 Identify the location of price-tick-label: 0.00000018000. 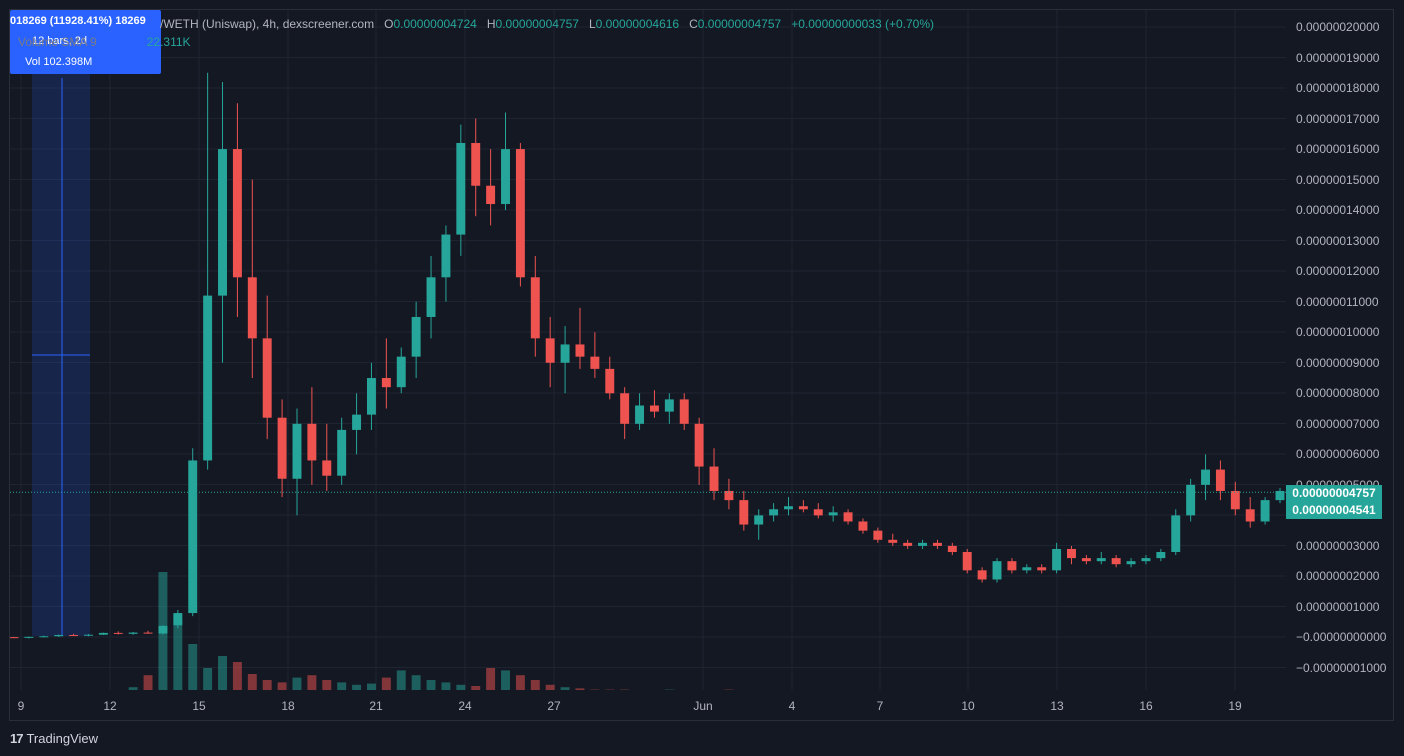
(1338, 88).